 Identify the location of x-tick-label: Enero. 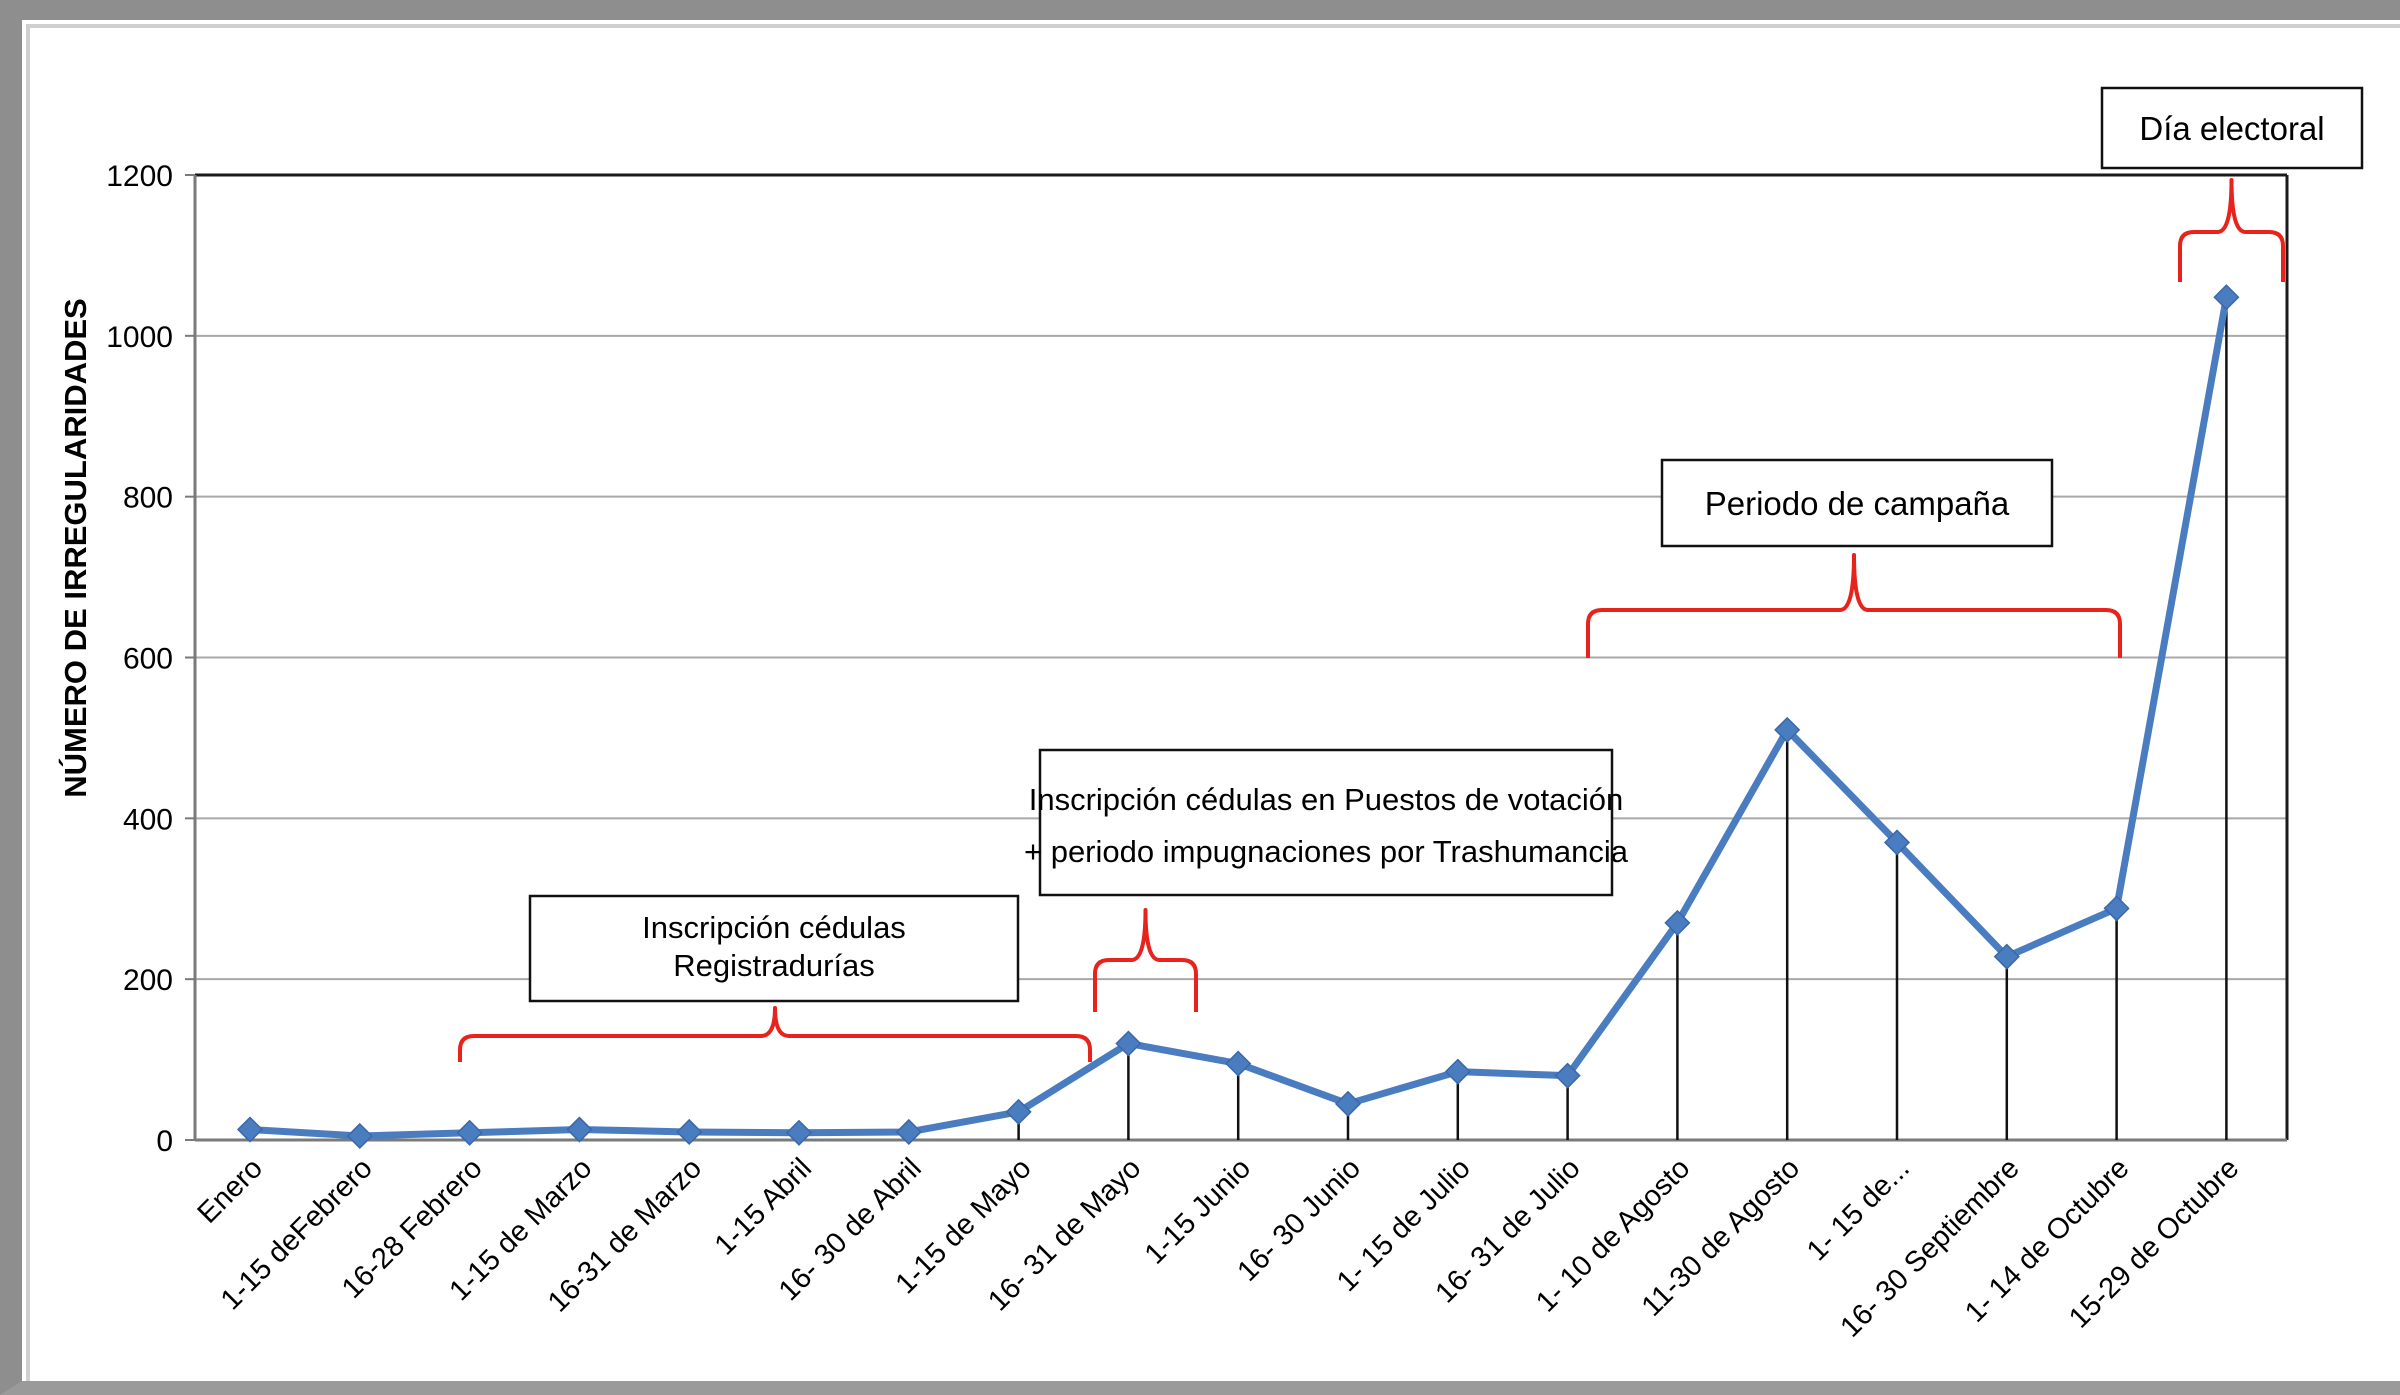
(230, 1190).